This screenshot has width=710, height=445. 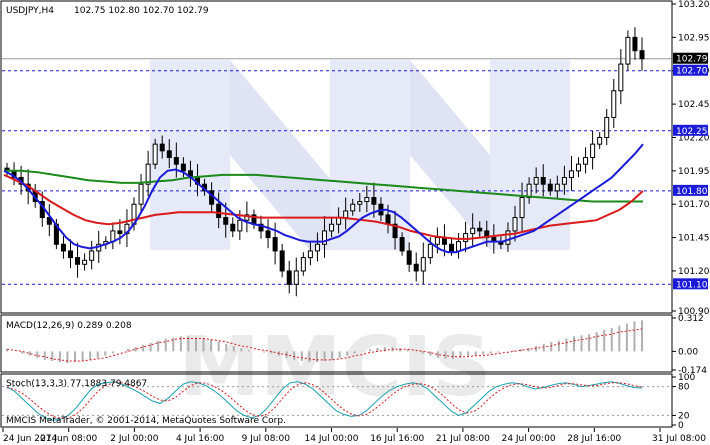 I want to click on x-tick-label: 9 Jul 08:00, so click(x=266, y=439).